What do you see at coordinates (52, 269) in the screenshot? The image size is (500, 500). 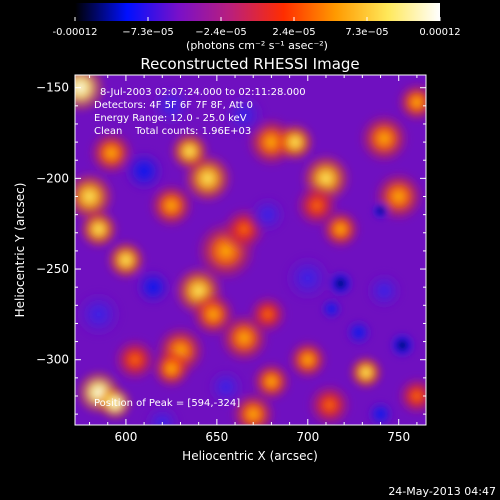 I see `y-tick-label: −250` at bounding box center [52, 269].